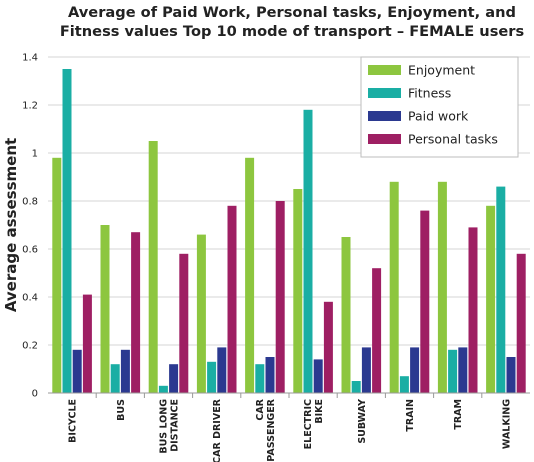 The image size is (534, 462). Describe the element at coordinates (164, 426) in the screenshot. I see `category-label: BUS LONG` at that location.